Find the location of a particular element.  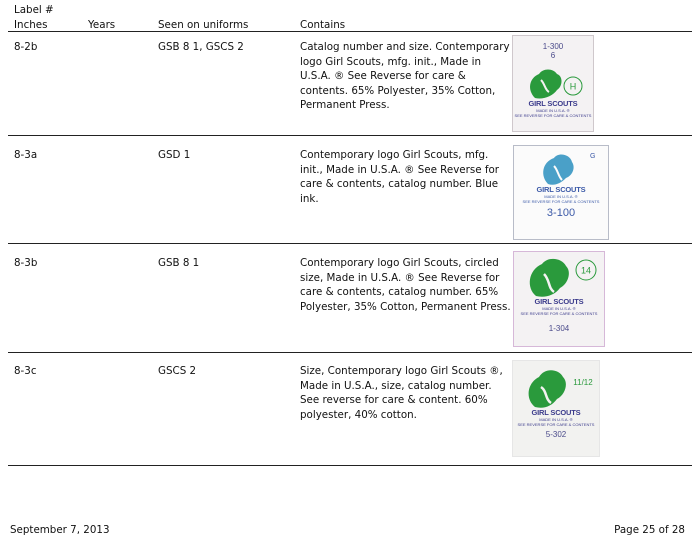

row-seen: GSB 8 1, GSCS 2 is located at coordinates (201, 47).